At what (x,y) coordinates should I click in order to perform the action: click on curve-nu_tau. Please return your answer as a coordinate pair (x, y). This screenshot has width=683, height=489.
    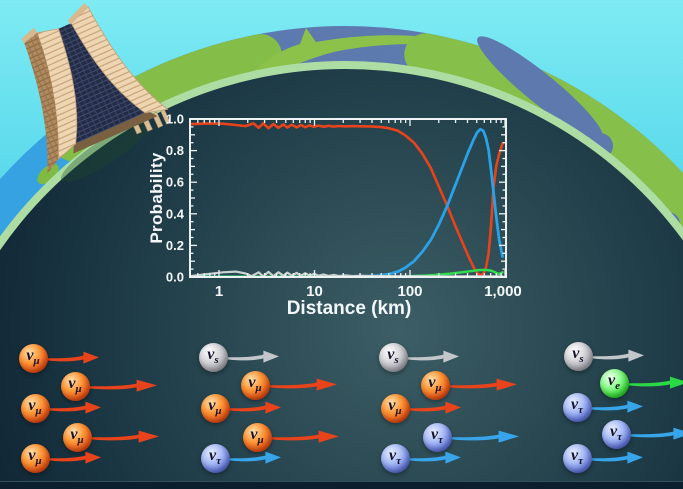
    Looking at the image, I should click on (347, 202).